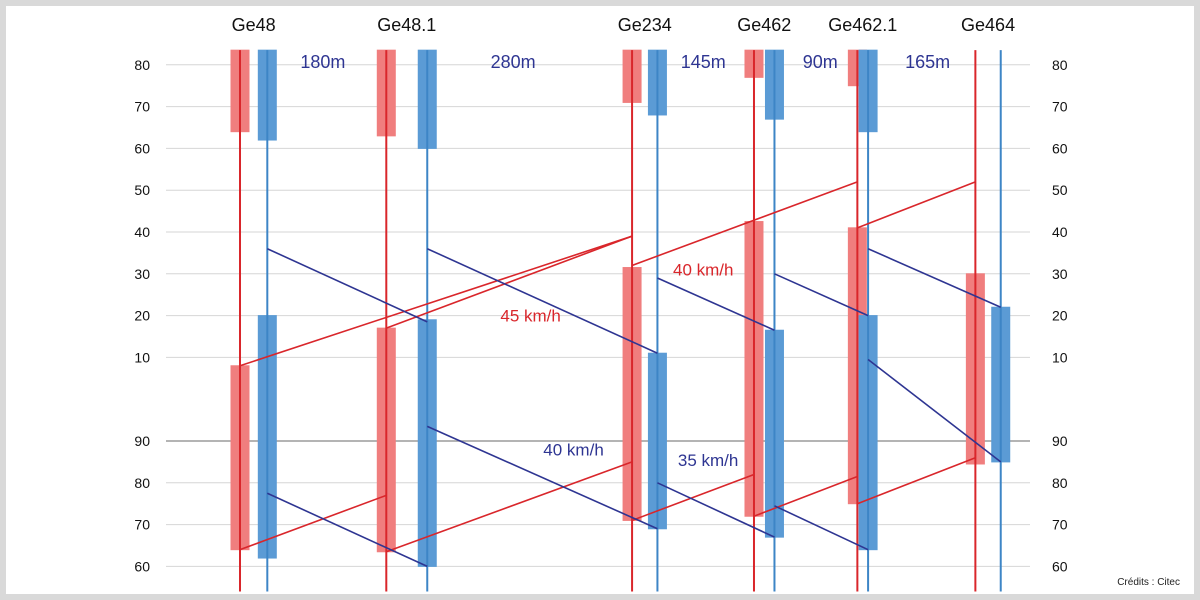  What do you see at coordinates (142, 232) in the screenshot?
I see `y-tick-label-left: 40` at bounding box center [142, 232].